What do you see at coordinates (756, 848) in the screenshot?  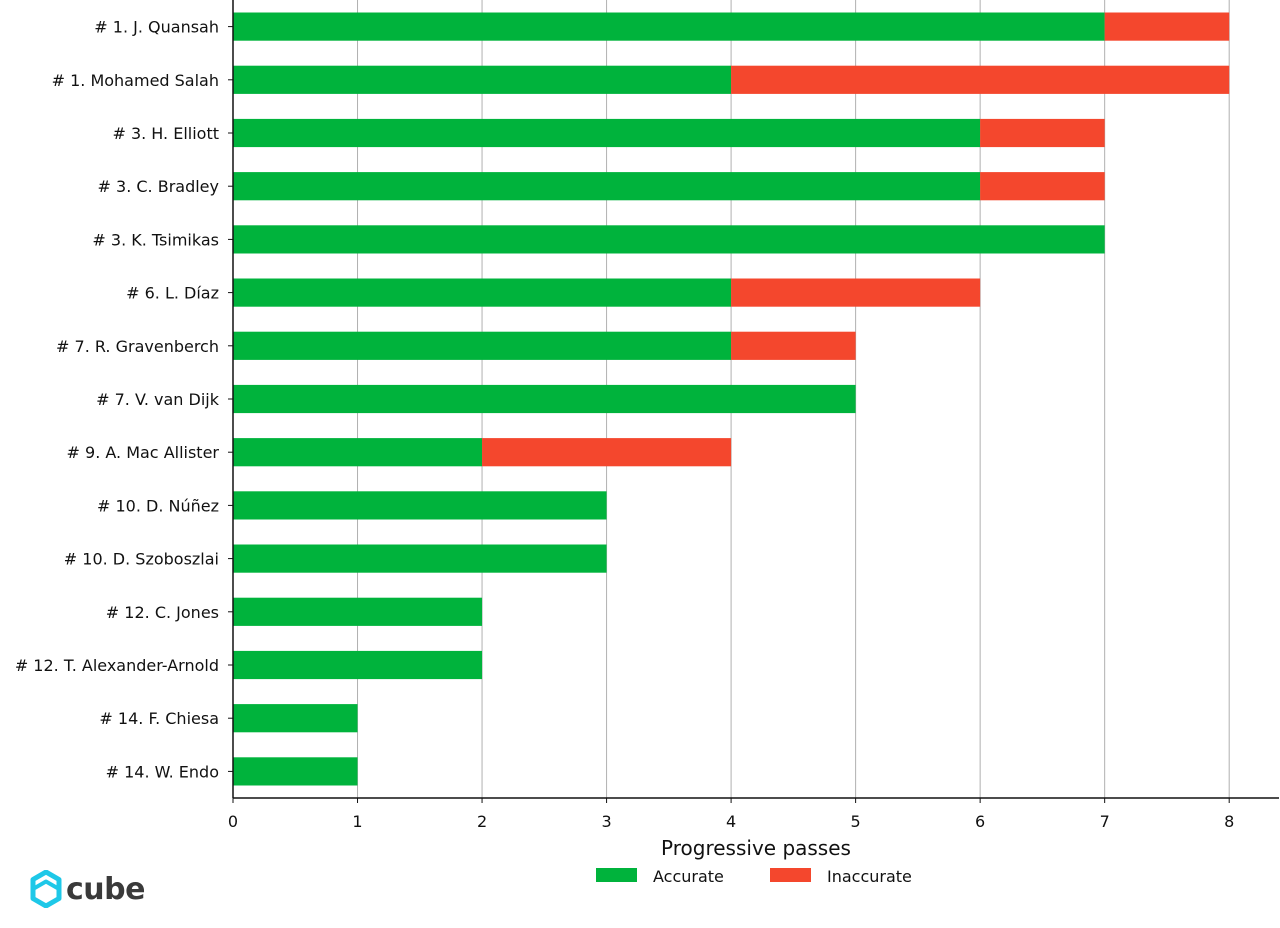 I see `x-axis-label: Progressive passes` at bounding box center [756, 848].